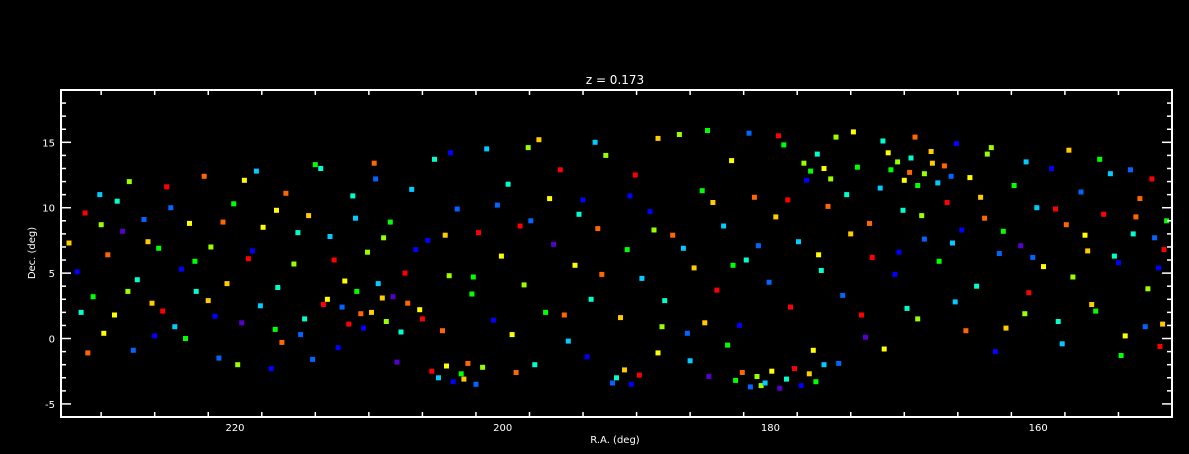 The height and width of the screenshot is (454, 1189). I want to click on y-tick-label: 0, so click(52, 340).